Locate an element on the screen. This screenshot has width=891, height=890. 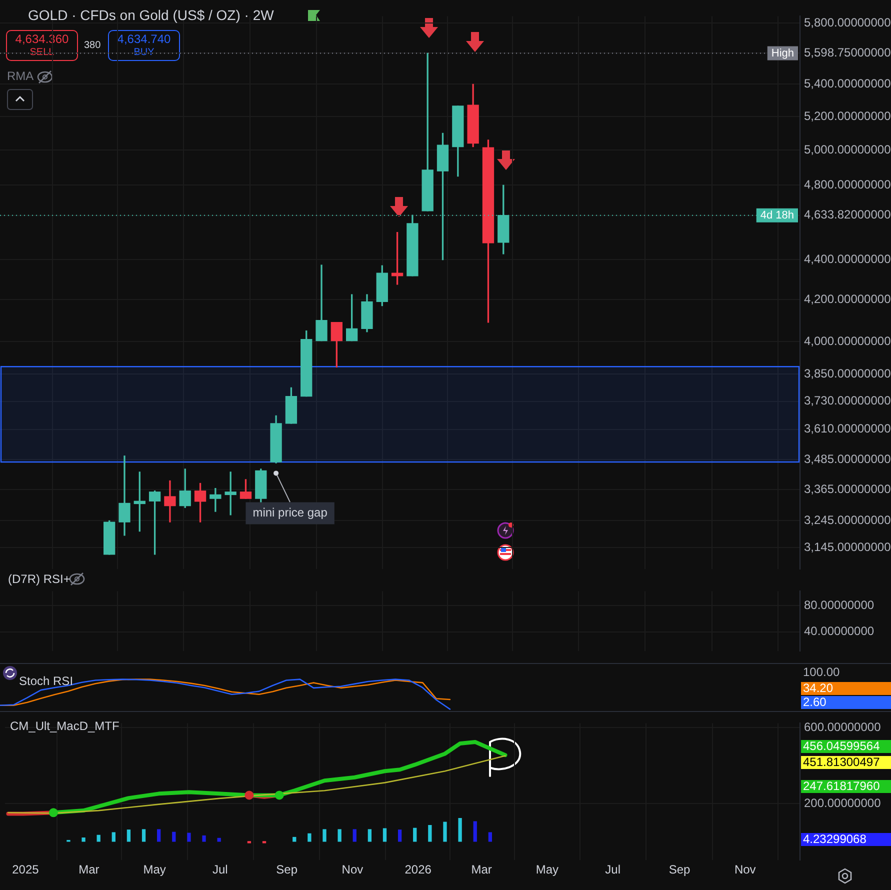
y-tick-label: 40.00000000 is located at coordinates (839, 631).